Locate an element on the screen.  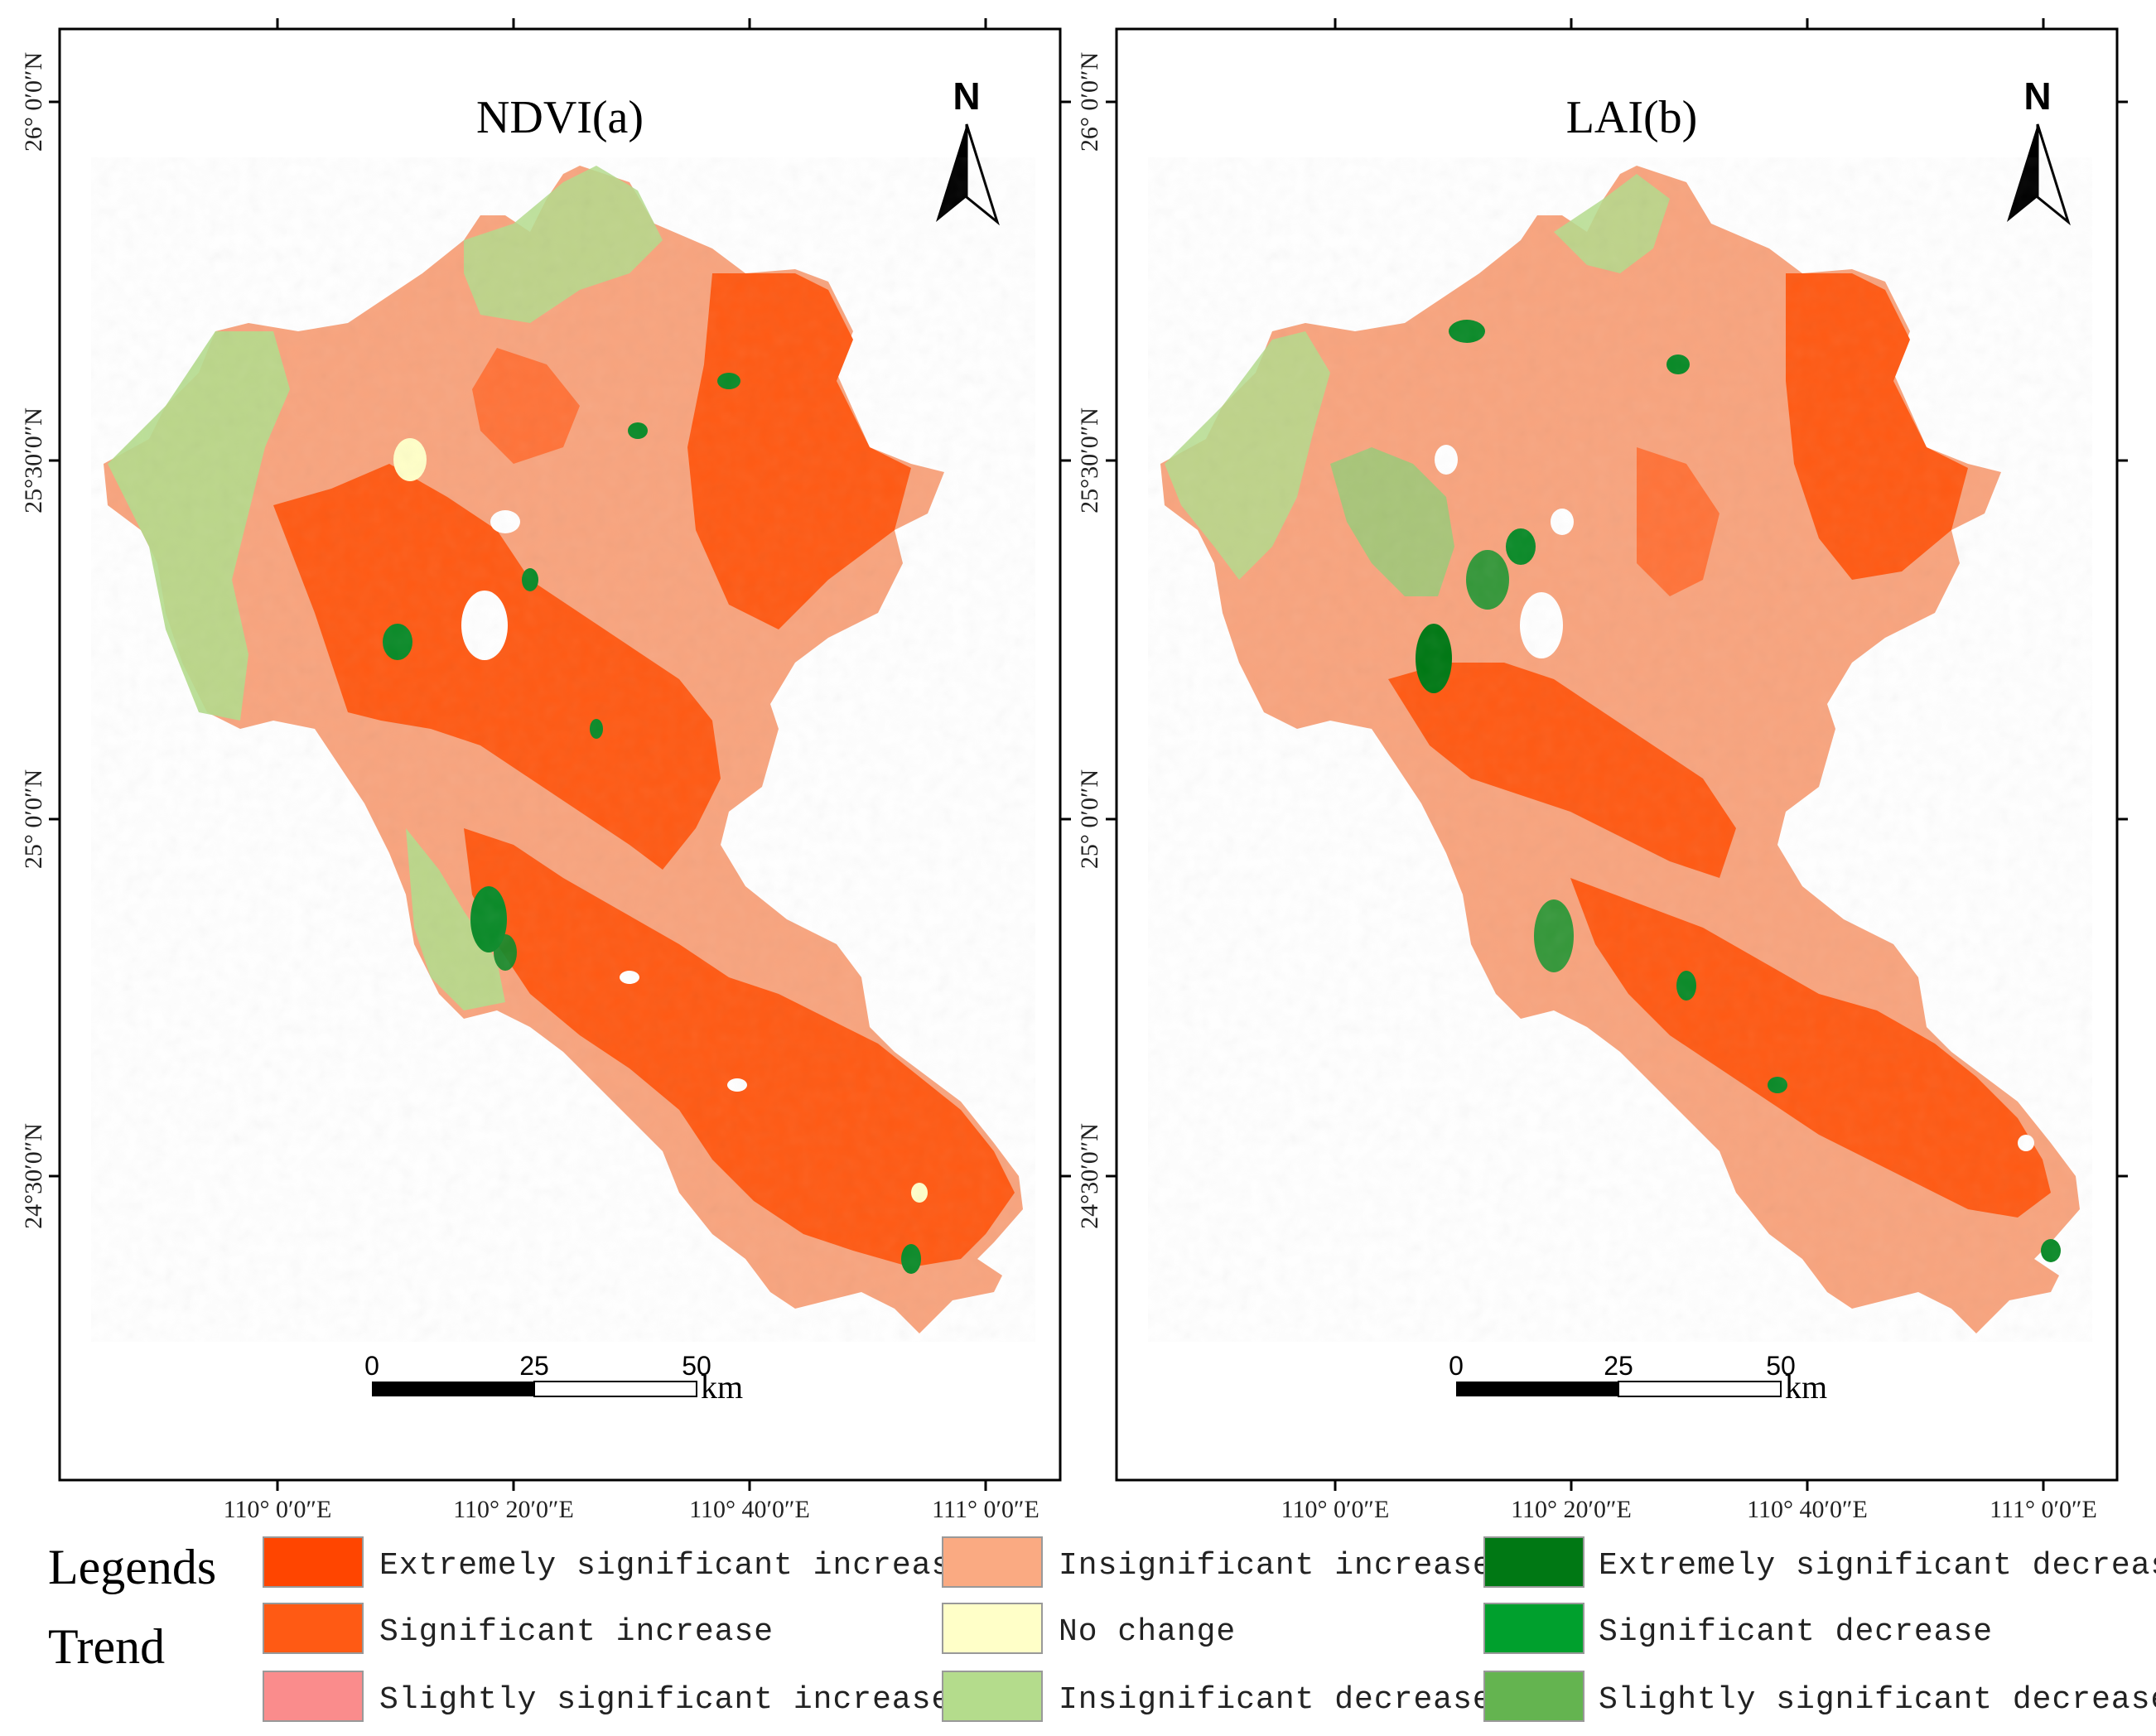
legend-label: Significant increase is located at coordinates (576, 1632).